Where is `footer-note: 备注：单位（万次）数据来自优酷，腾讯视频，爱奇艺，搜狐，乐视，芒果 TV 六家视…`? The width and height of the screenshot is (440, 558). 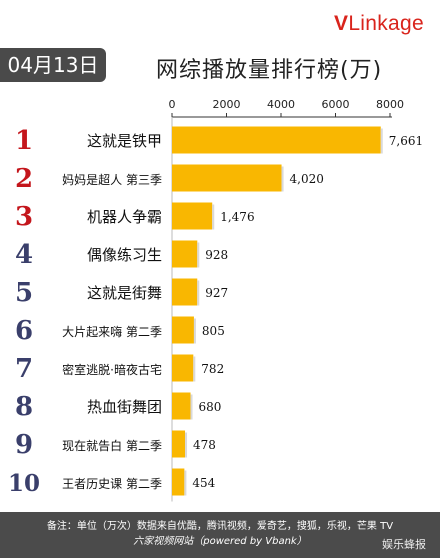
footer-note: 备注：单位（万次）数据来自优酷，腾讯视频，爱奇艺，搜狐，乐视，芒果 TV 六家视… is located at coordinates (220, 535).